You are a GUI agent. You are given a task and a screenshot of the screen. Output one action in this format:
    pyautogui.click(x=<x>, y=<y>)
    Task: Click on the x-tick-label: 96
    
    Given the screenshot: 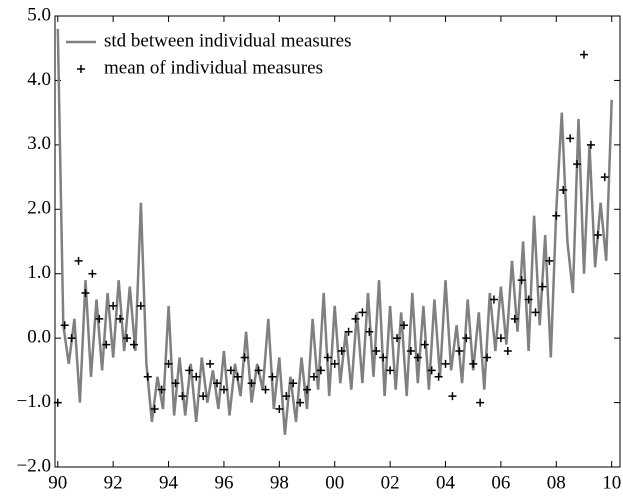 What is the action you would take?
    pyautogui.click(x=223, y=482)
    